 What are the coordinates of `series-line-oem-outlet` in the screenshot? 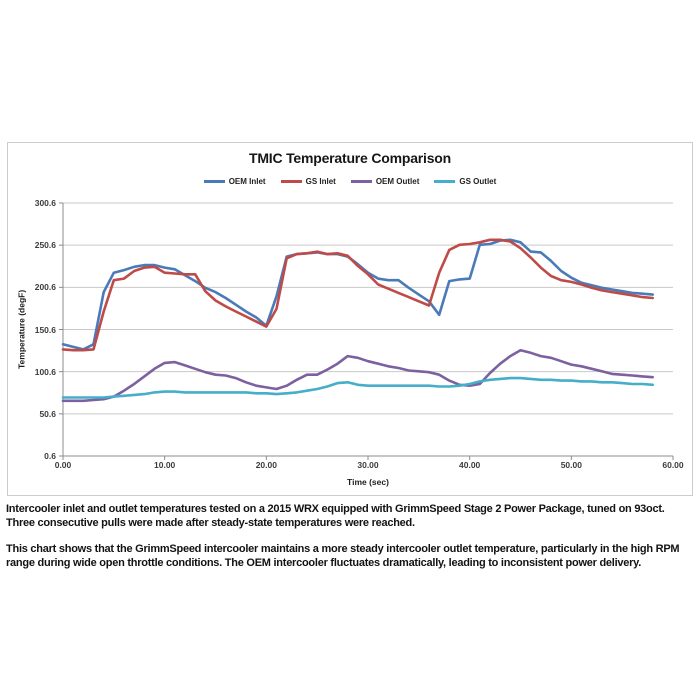 It's located at (358, 375).